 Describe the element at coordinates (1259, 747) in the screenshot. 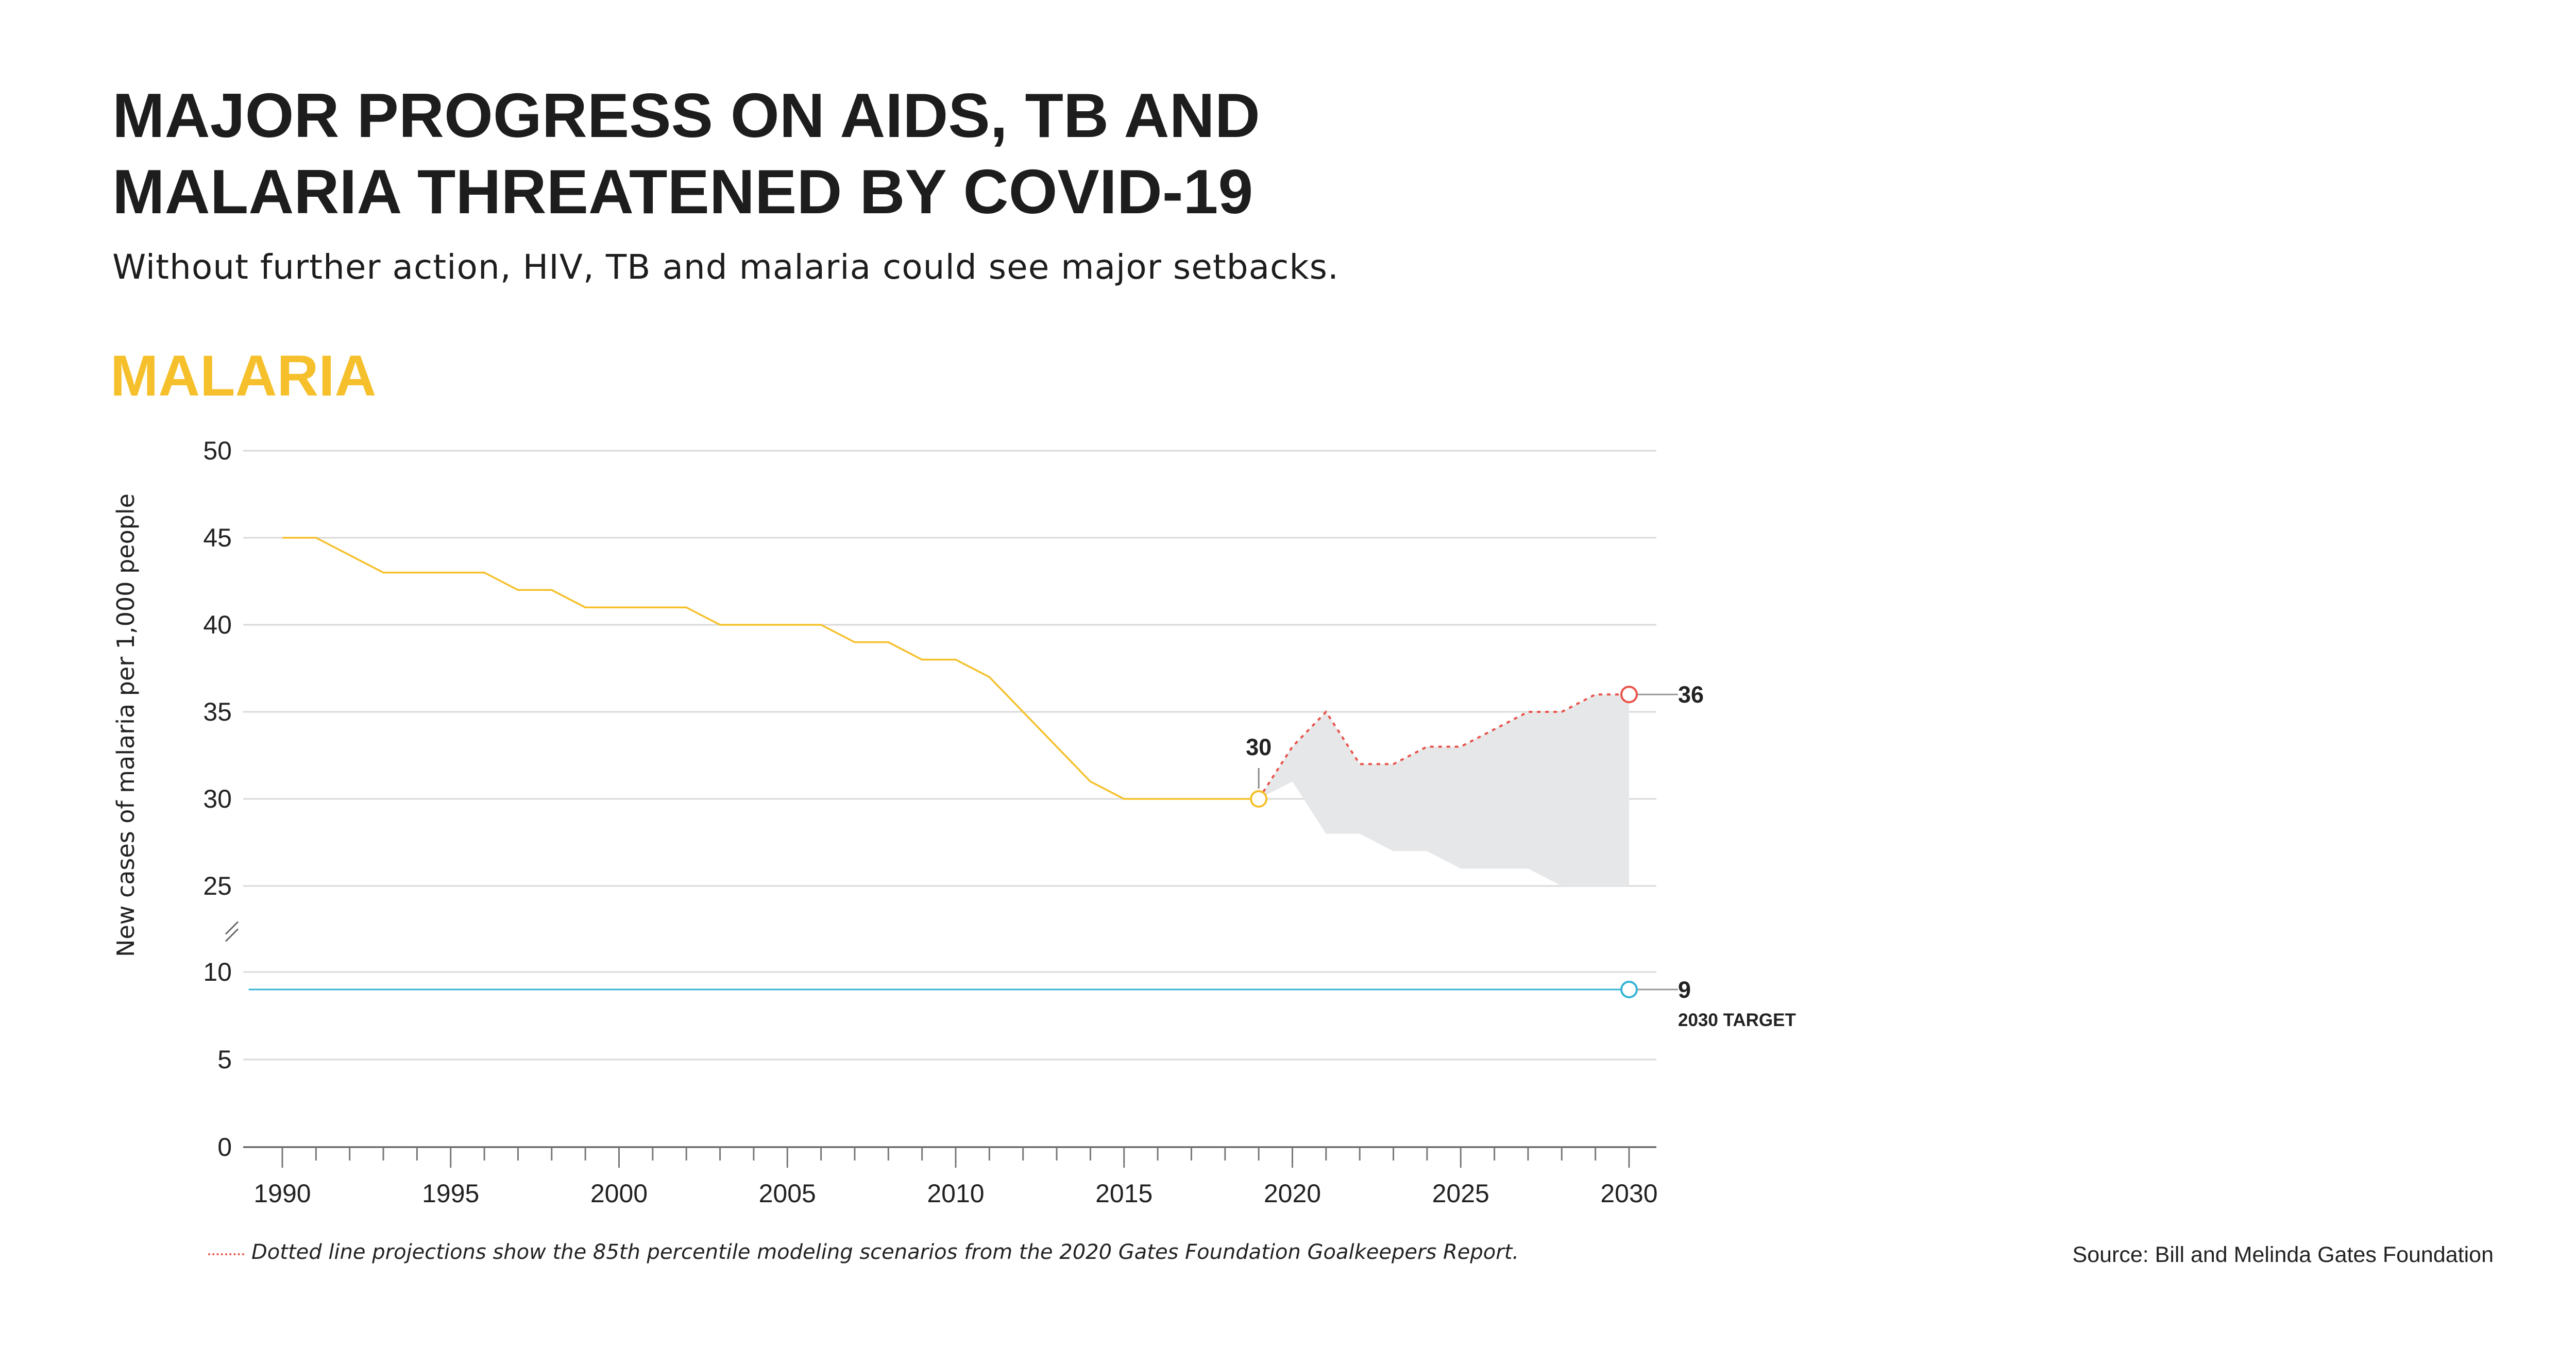

I see `data-label-30: 30` at that location.